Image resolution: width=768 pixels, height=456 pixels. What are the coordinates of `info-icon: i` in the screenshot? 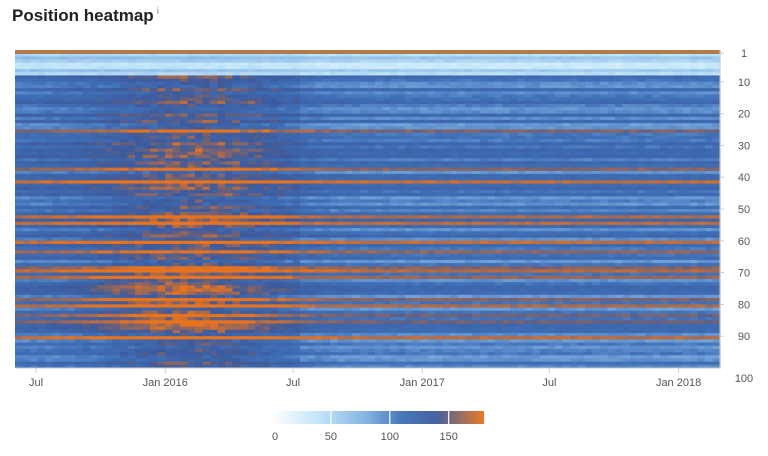 It's located at (157, 12).